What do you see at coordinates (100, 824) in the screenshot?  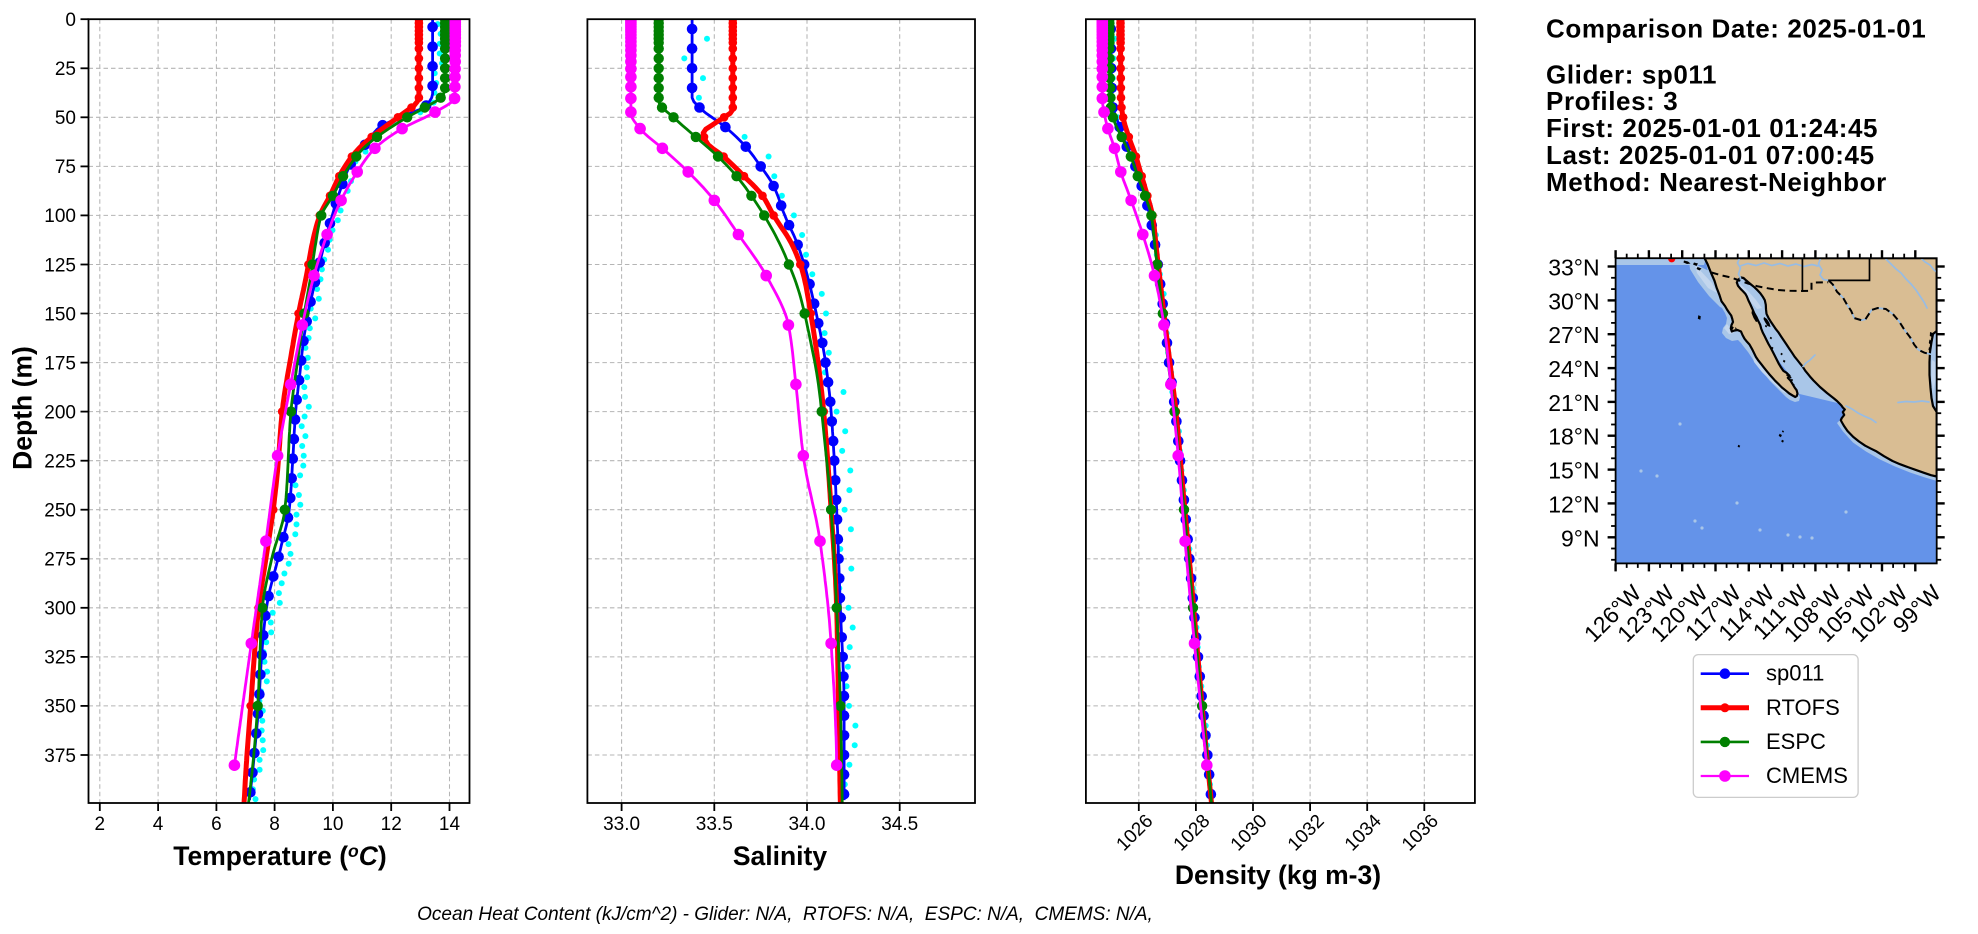 I see `svg-text: 2` at bounding box center [100, 824].